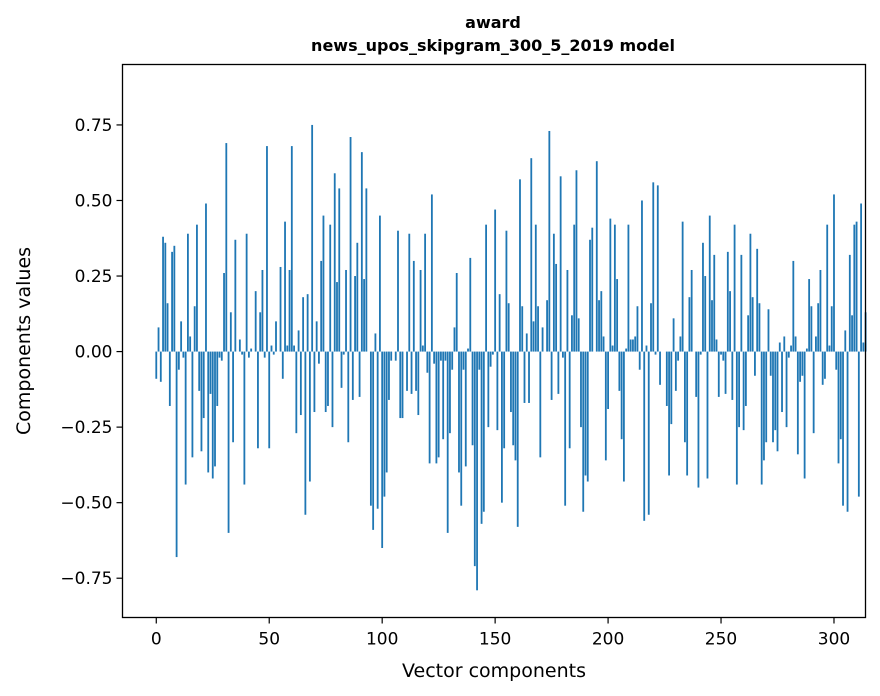 This screenshot has height=696, width=880. I want to click on chart-title: award, so click(493, 22).